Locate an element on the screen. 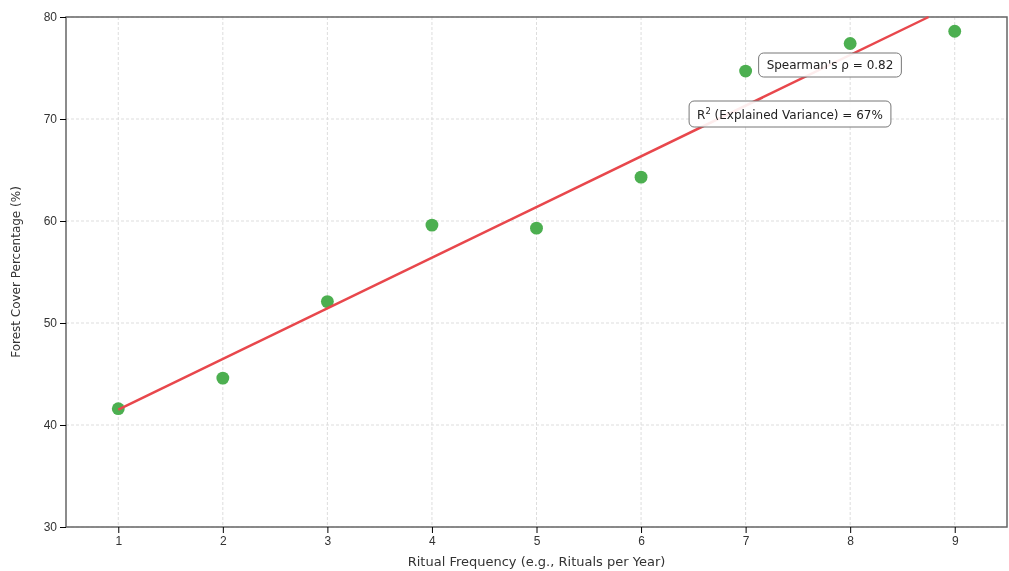 The image size is (1009, 571). x-tick-label: 5 is located at coordinates (537, 540).